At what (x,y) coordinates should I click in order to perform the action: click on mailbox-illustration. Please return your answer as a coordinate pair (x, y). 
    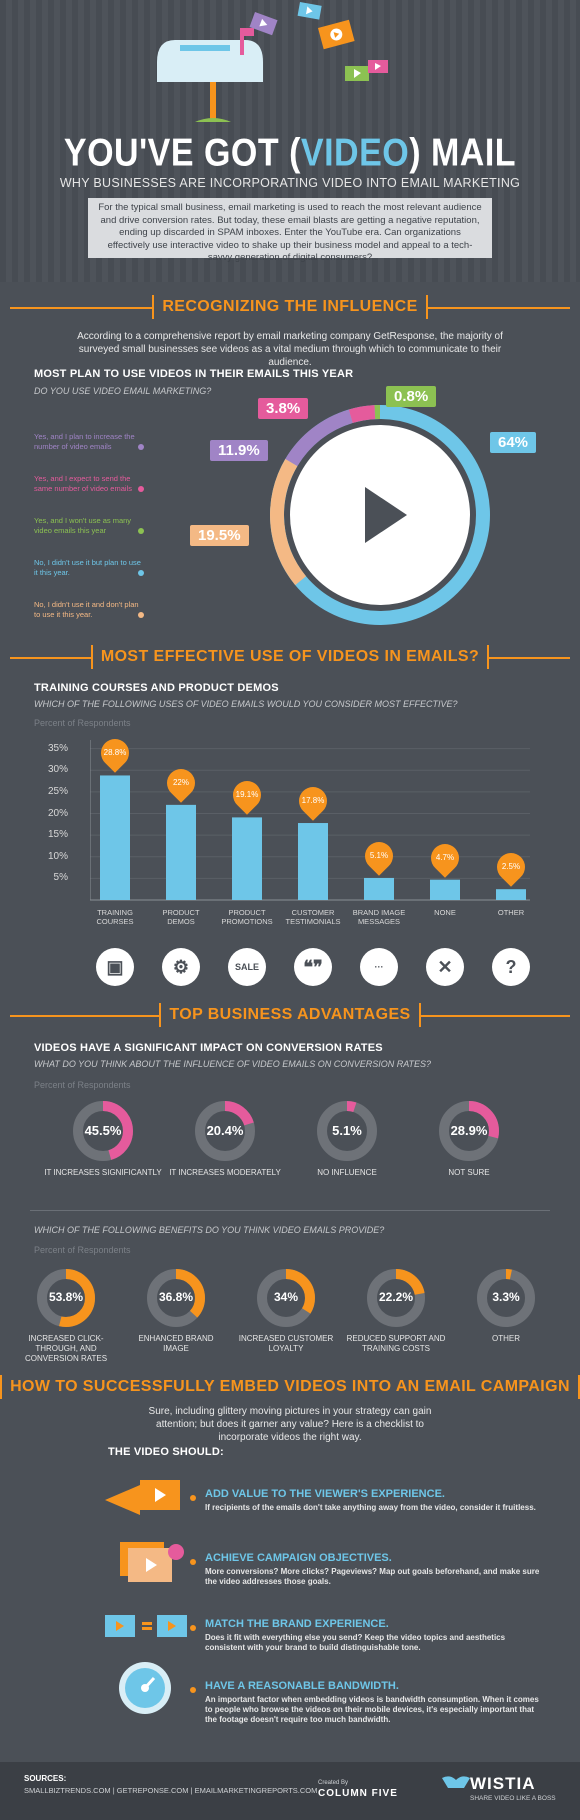
    Looking at the image, I should click on (272, 62).